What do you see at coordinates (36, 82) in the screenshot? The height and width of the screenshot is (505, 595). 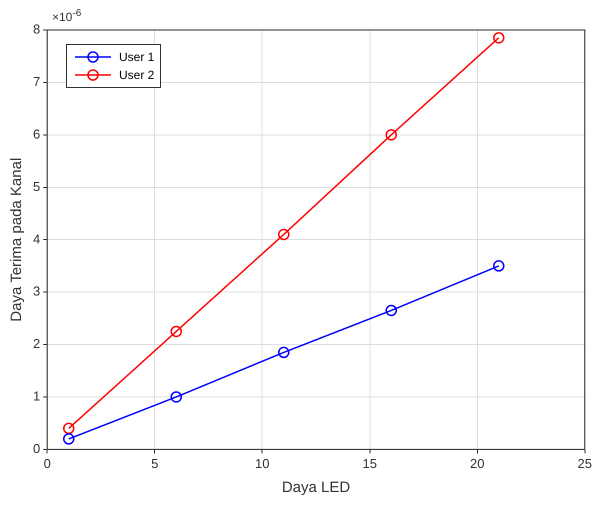 I see `y-tick-label: 7` at bounding box center [36, 82].